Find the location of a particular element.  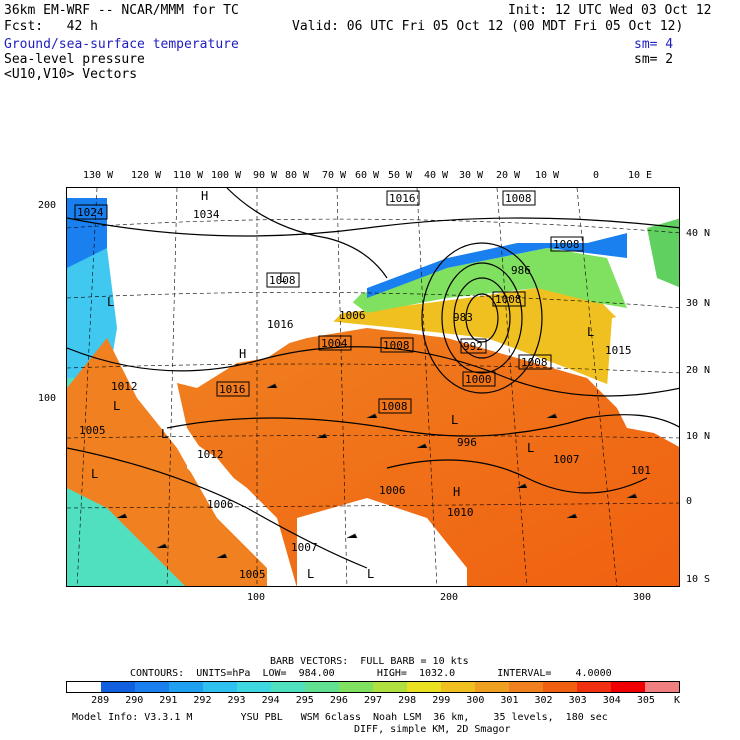

longitude-tick: 100 W is located at coordinates (226, 175).